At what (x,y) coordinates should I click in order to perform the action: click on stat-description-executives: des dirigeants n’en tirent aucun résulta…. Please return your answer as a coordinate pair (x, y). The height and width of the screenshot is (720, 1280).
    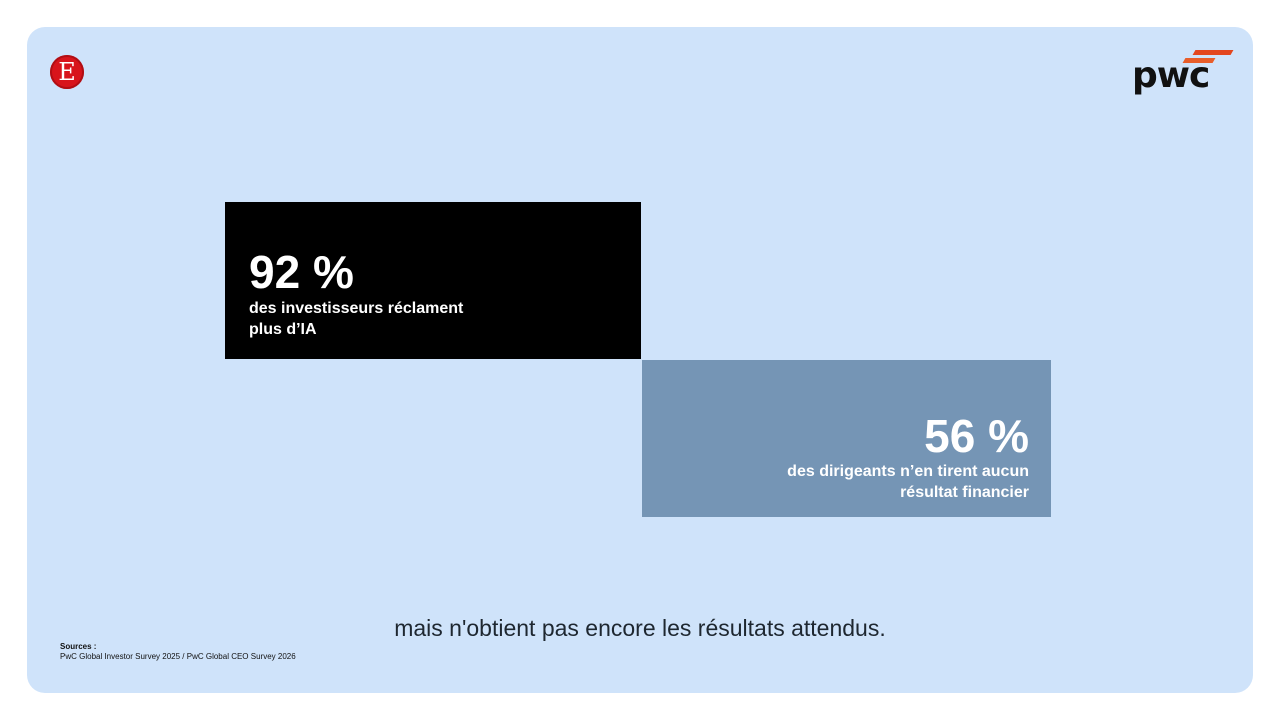
    Looking at the image, I should click on (869, 482).